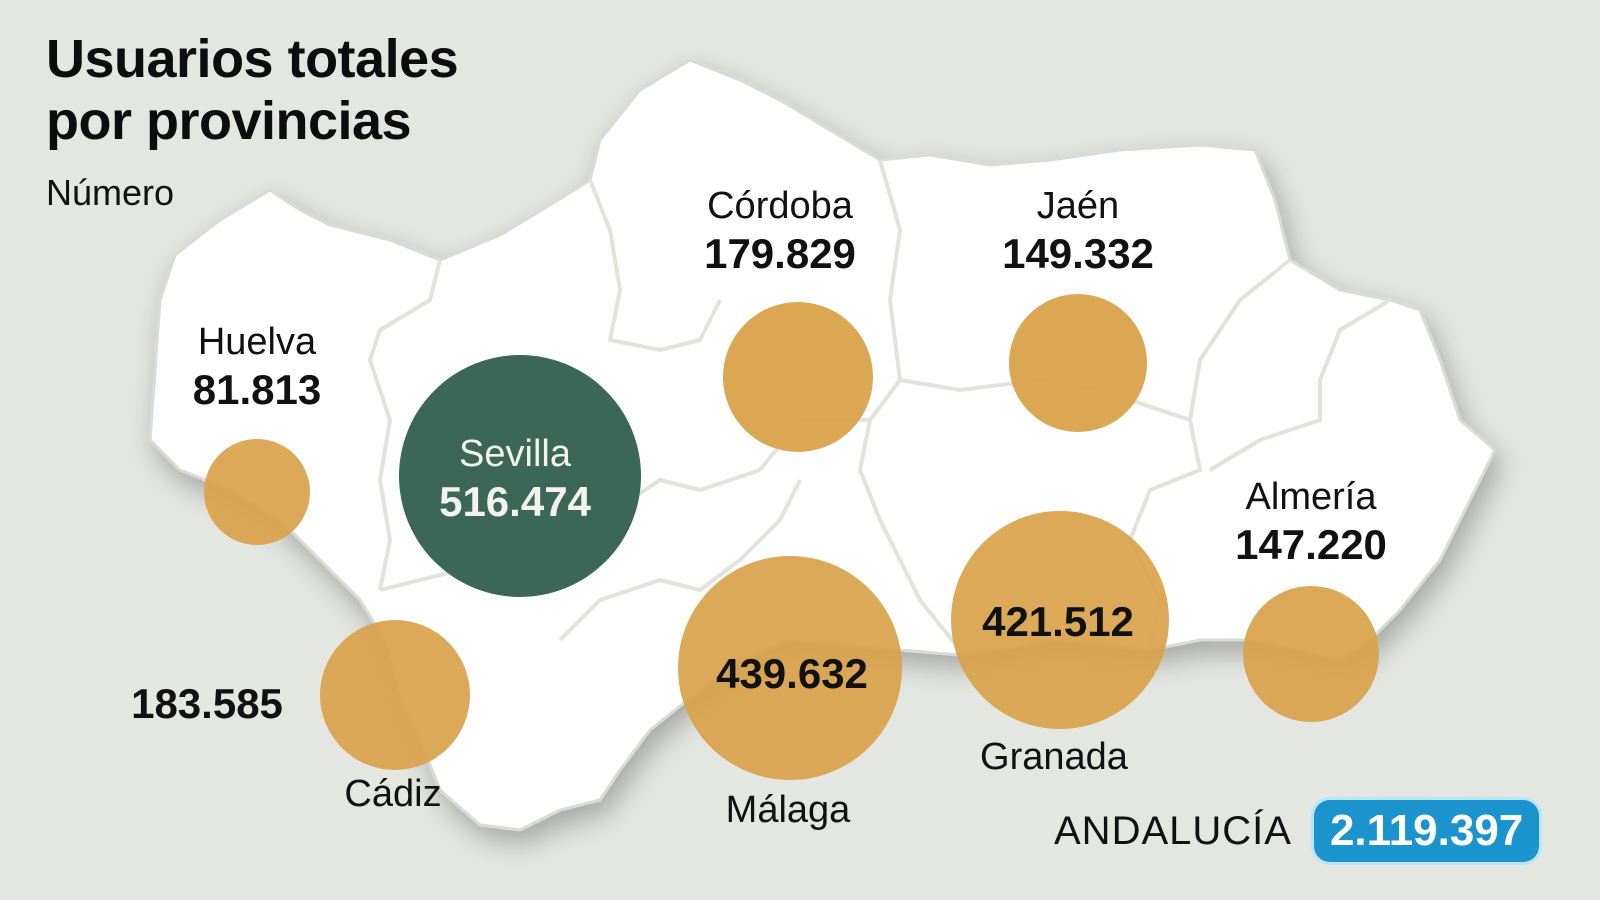  Describe the element at coordinates (1426, 831) in the screenshot. I see `total-badge: 2.119.397` at that location.